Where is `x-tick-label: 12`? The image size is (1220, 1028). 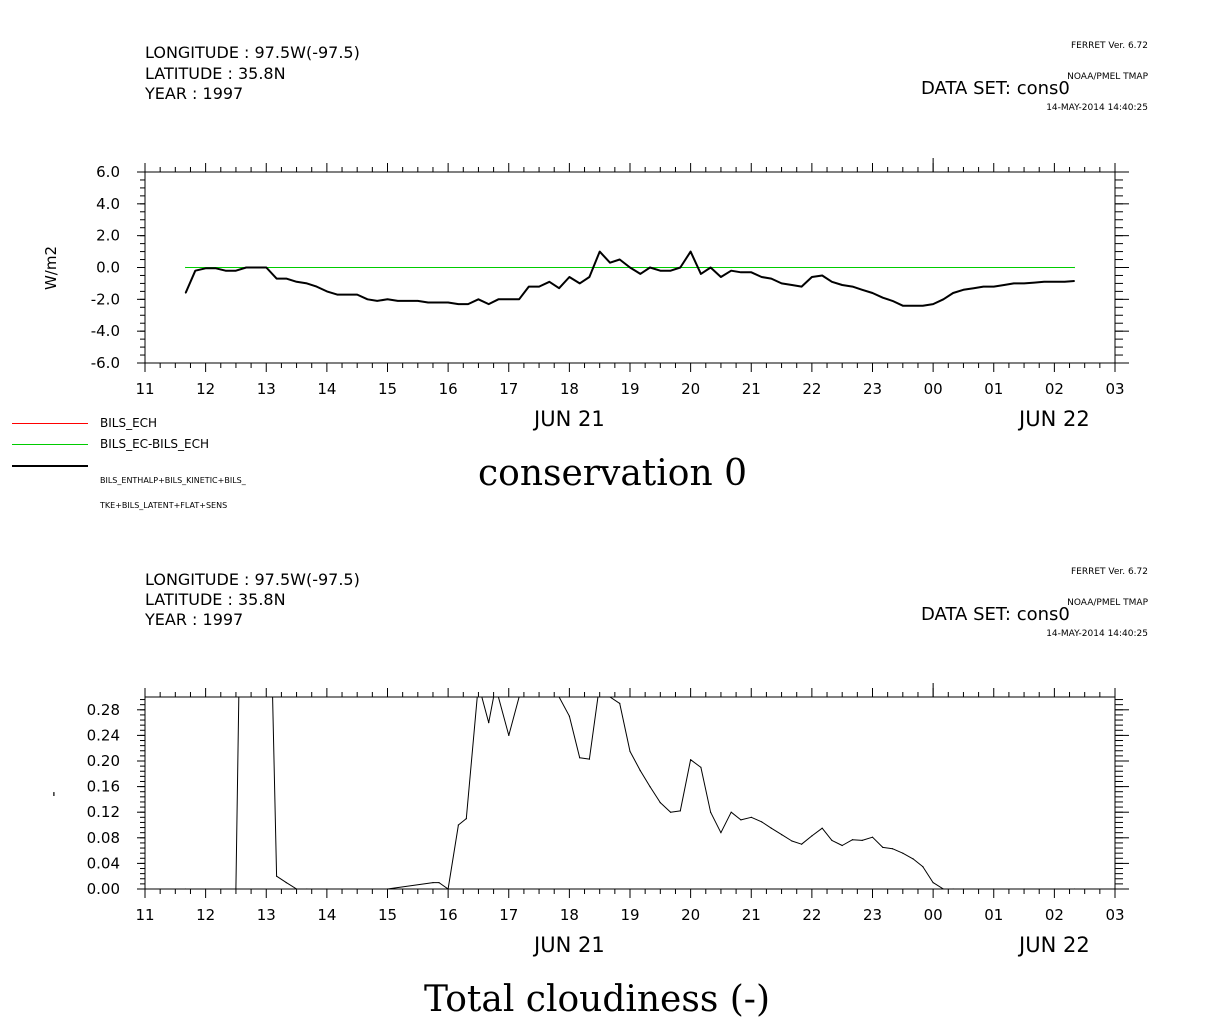 x-tick-label: 12 is located at coordinates (205, 389).